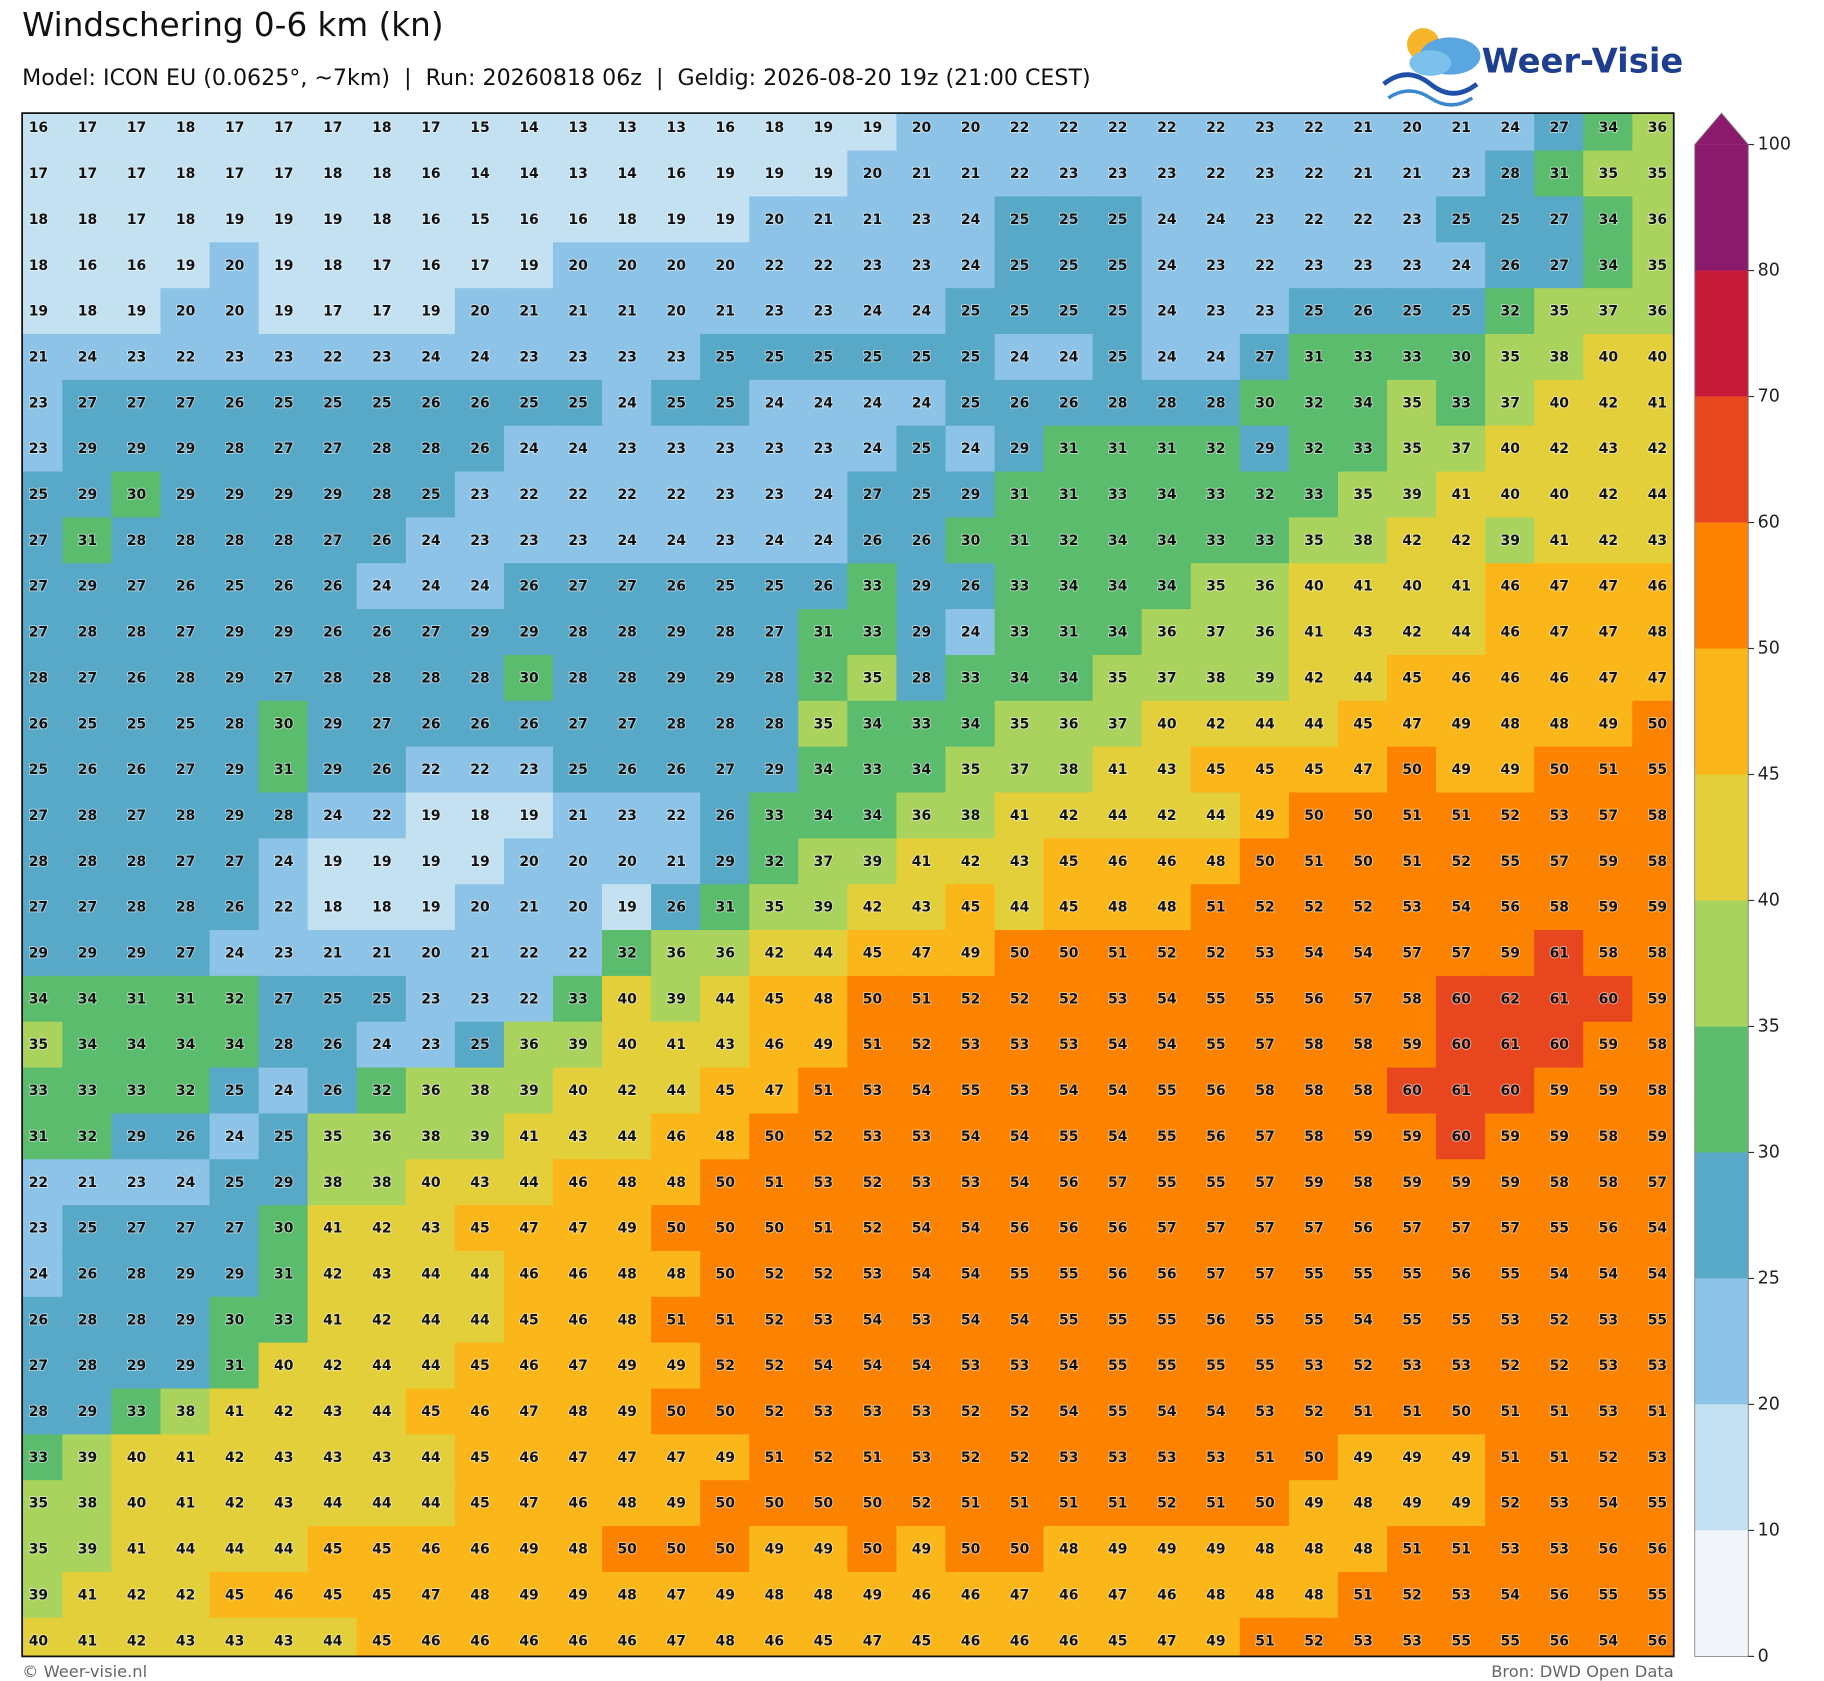 This screenshot has height=1681, width=1824. I want to click on shear-value: 20, so click(480, 312).